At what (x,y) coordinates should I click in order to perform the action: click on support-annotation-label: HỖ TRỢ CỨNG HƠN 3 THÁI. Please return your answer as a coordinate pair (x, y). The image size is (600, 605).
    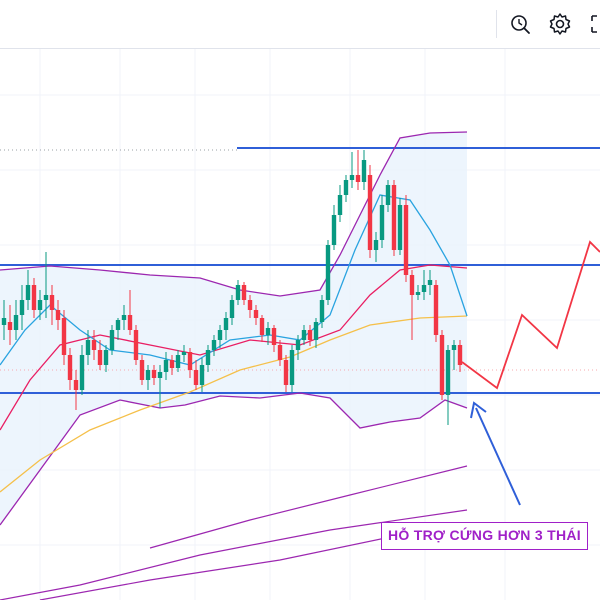
    Looking at the image, I should click on (484, 536).